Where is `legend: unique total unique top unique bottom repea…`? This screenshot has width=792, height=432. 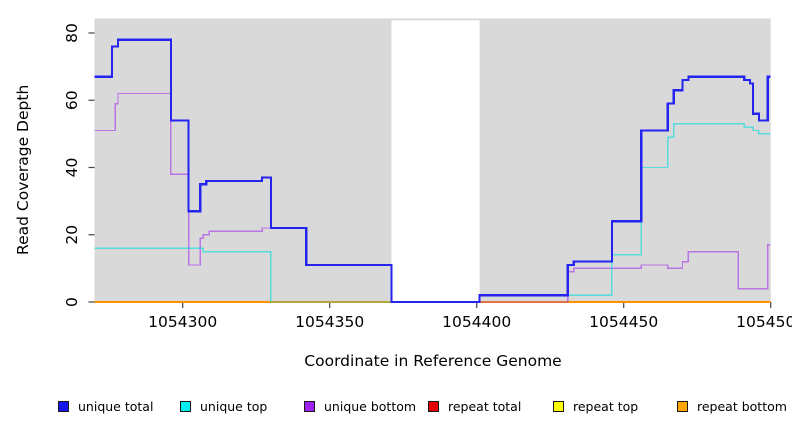 legend: unique total unique top unique bottom repea… is located at coordinates (396, 409).